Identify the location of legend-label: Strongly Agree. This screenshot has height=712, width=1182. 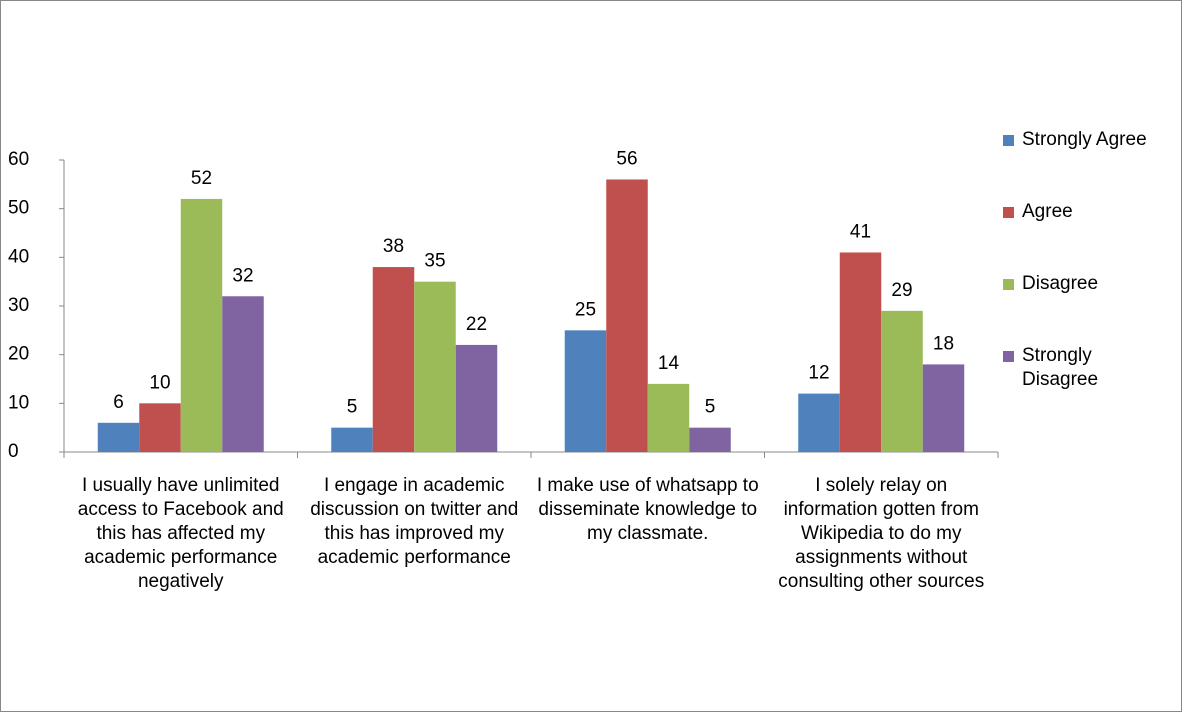
(1084, 139).